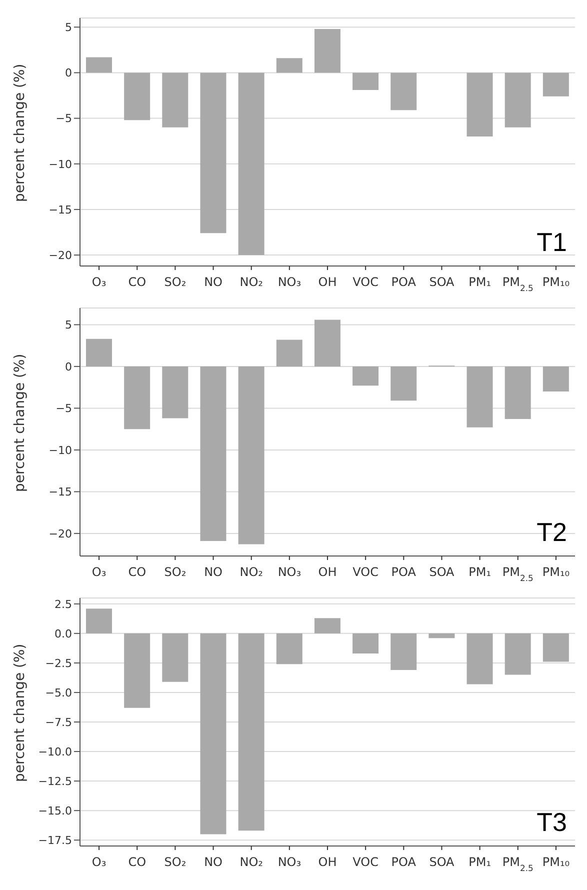 The height and width of the screenshot is (890, 587). What do you see at coordinates (58, 693) in the screenshot?
I see `y-tick-label: −5.0` at bounding box center [58, 693].